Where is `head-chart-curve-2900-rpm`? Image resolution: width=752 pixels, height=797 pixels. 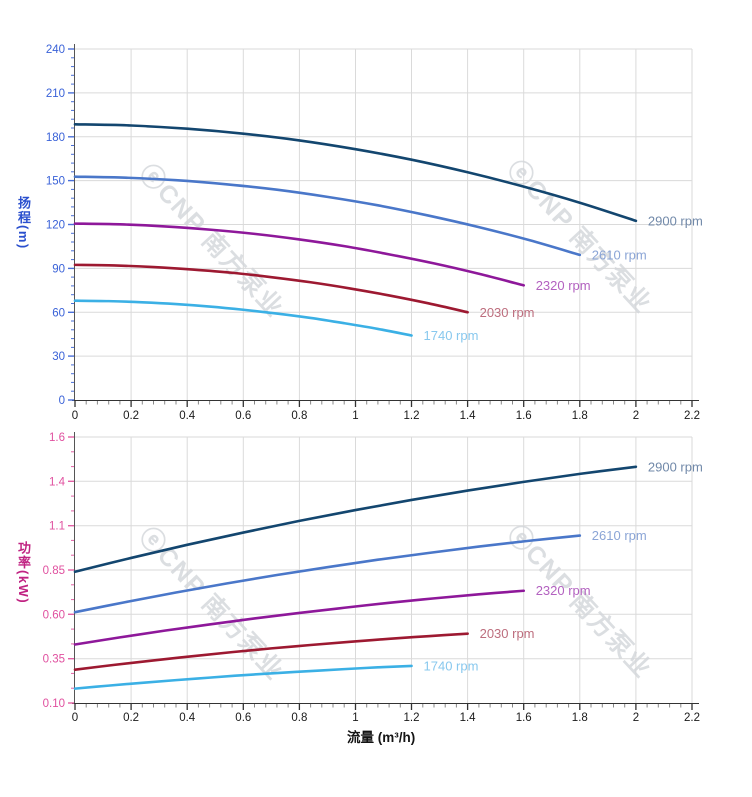 head-chart-curve-2900-rpm is located at coordinates (355, 173).